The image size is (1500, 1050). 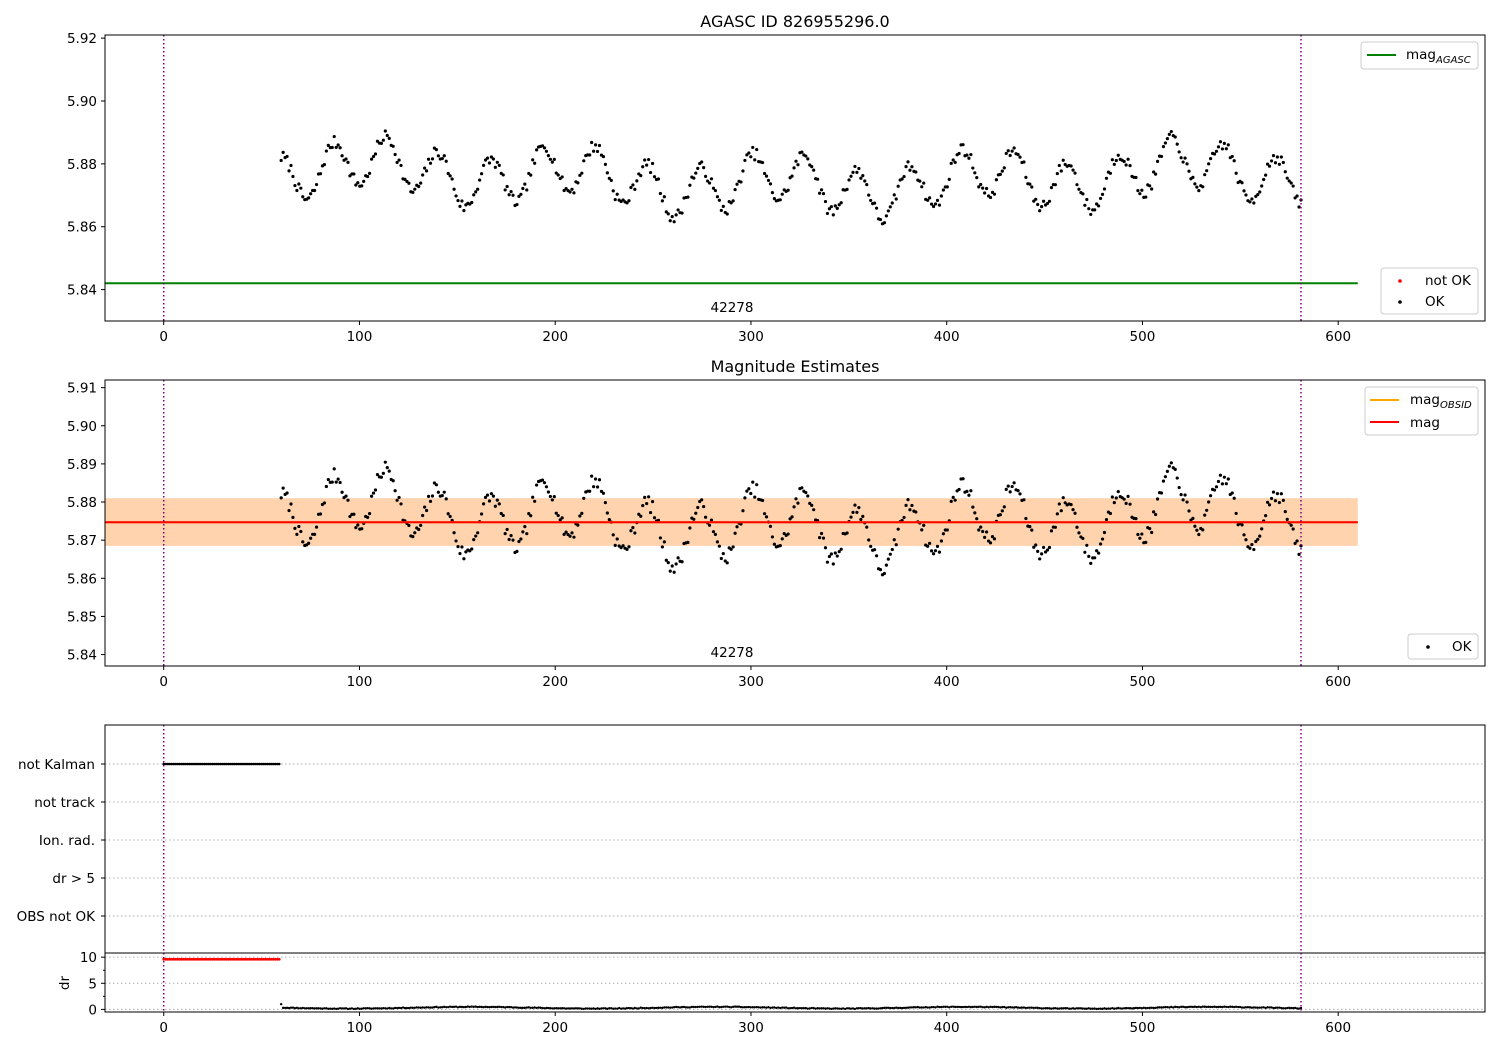 I want to click on legend-mag-obsid-main: mag, so click(x=1425, y=400).